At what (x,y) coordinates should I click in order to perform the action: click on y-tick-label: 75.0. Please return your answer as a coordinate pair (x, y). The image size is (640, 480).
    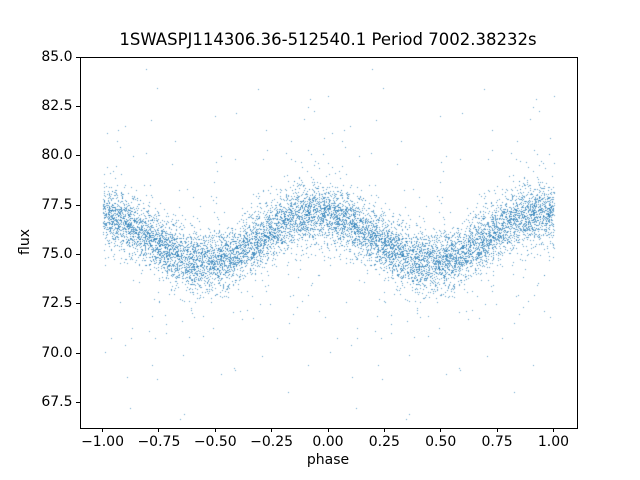
    Looking at the image, I should click on (57, 253).